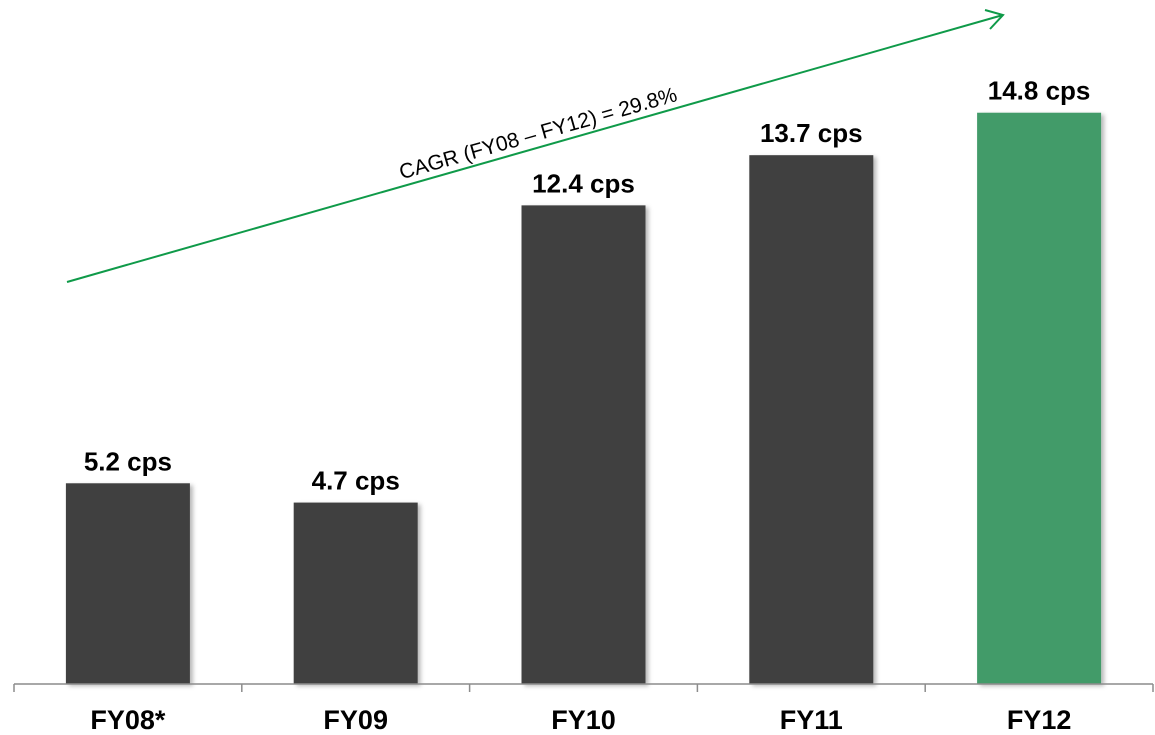 This screenshot has width=1155, height=735. What do you see at coordinates (994, 19) in the screenshot?
I see `cagr-arrow-head` at bounding box center [994, 19].